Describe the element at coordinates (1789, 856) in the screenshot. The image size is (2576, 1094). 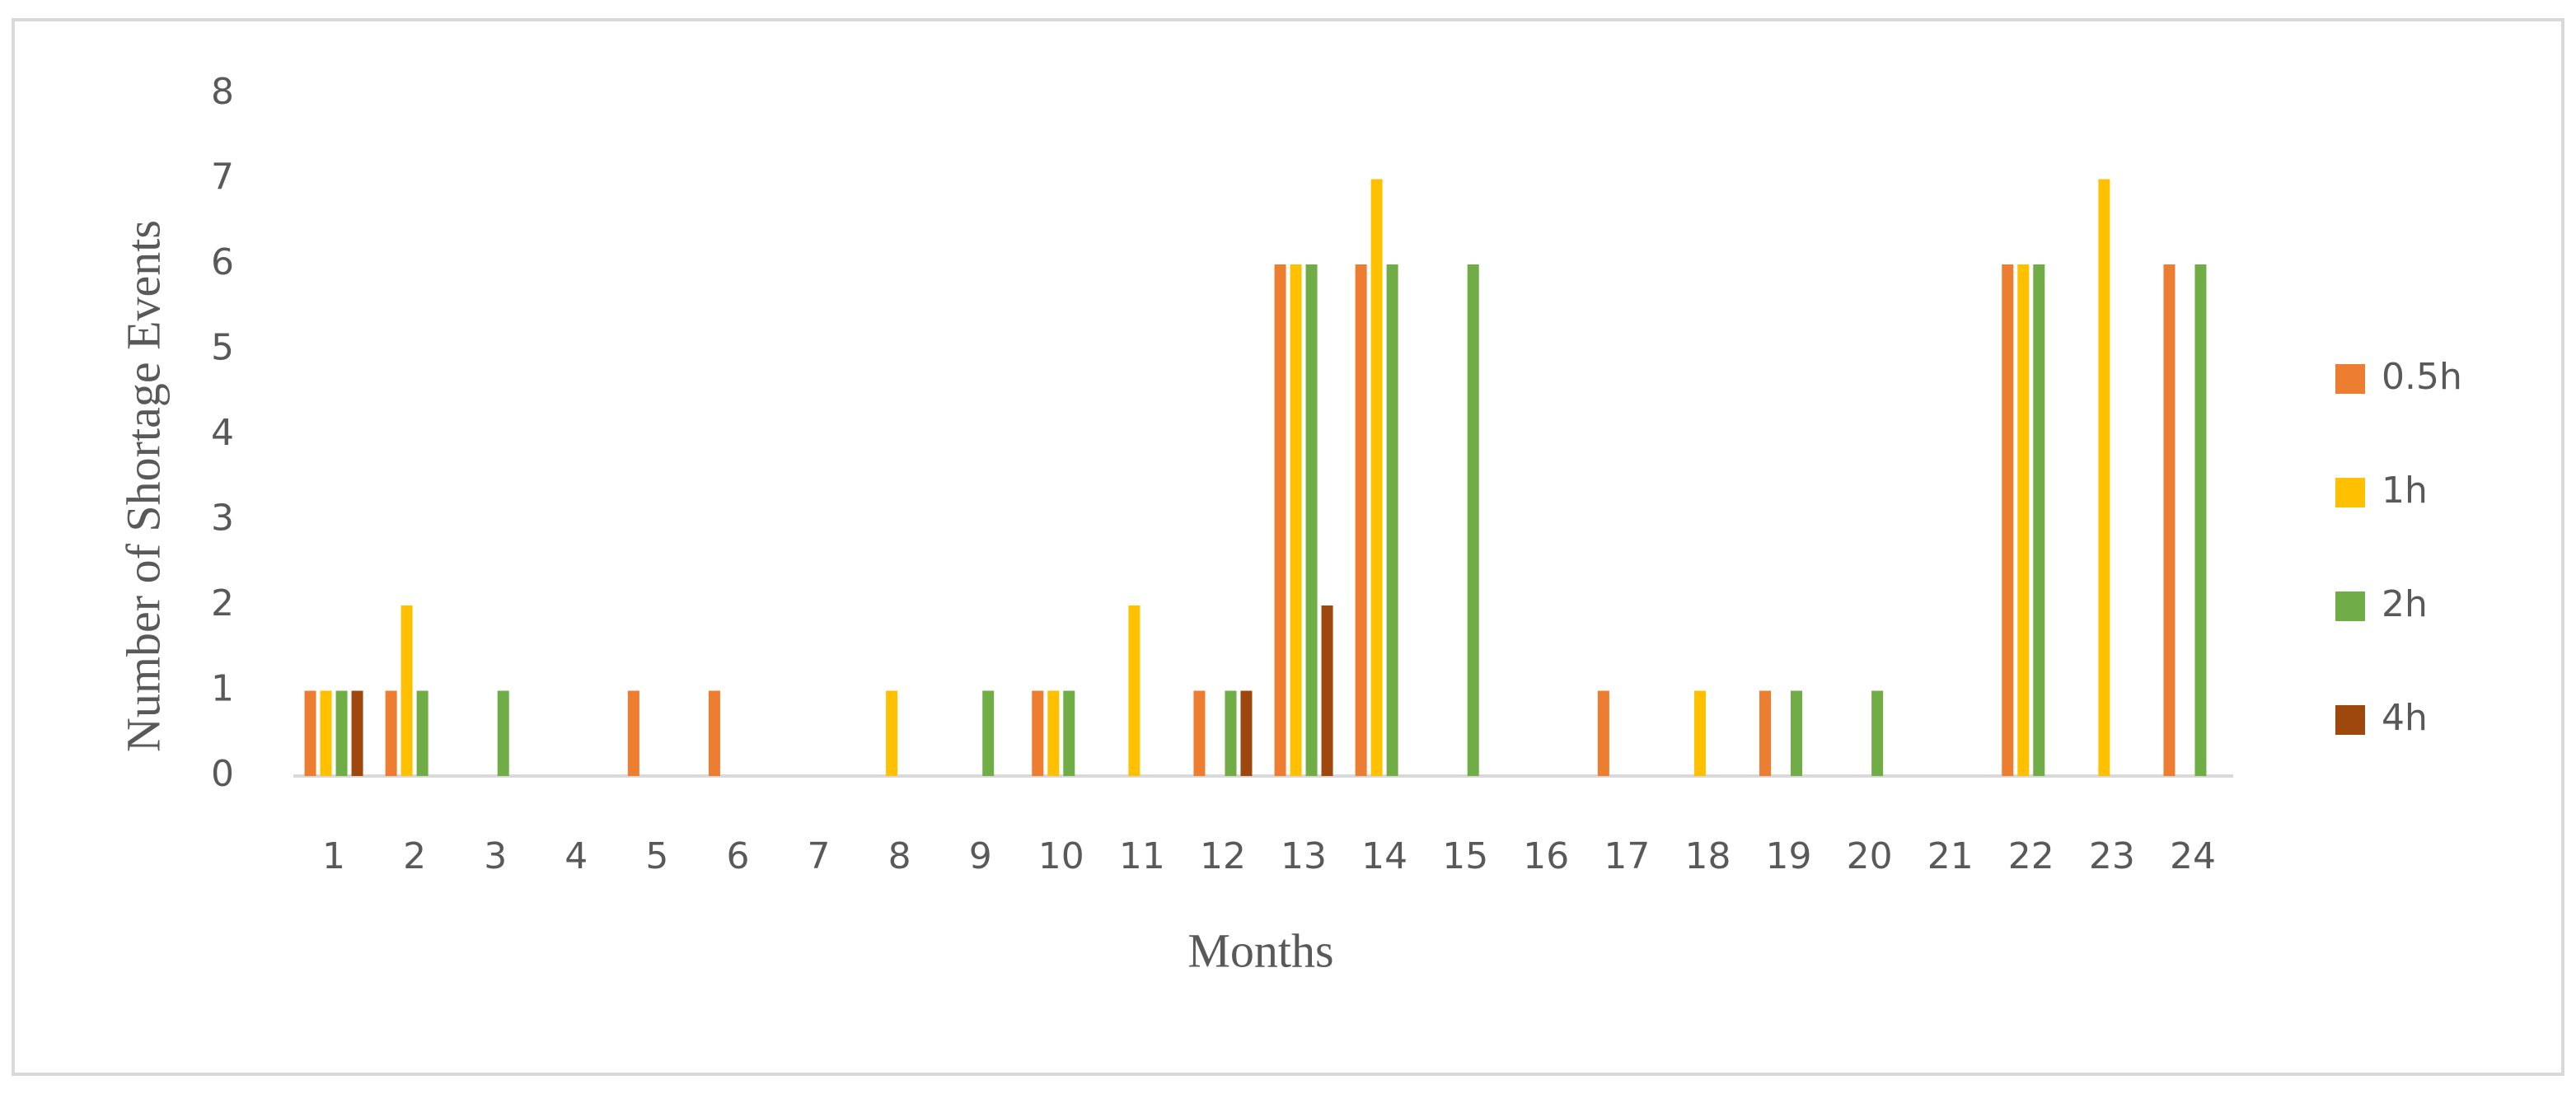
I see `x-tick-label: 19` at that location.